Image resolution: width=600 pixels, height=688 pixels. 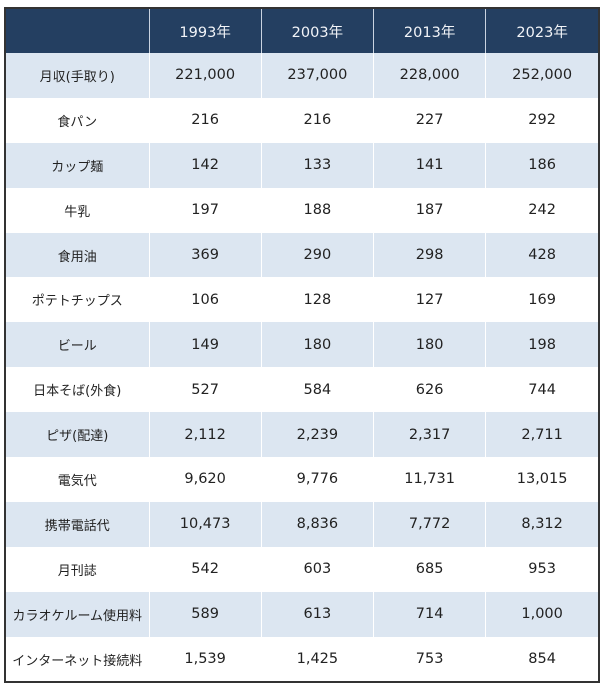 I want to click on table-cell: 149, so click(x=205, y=345).